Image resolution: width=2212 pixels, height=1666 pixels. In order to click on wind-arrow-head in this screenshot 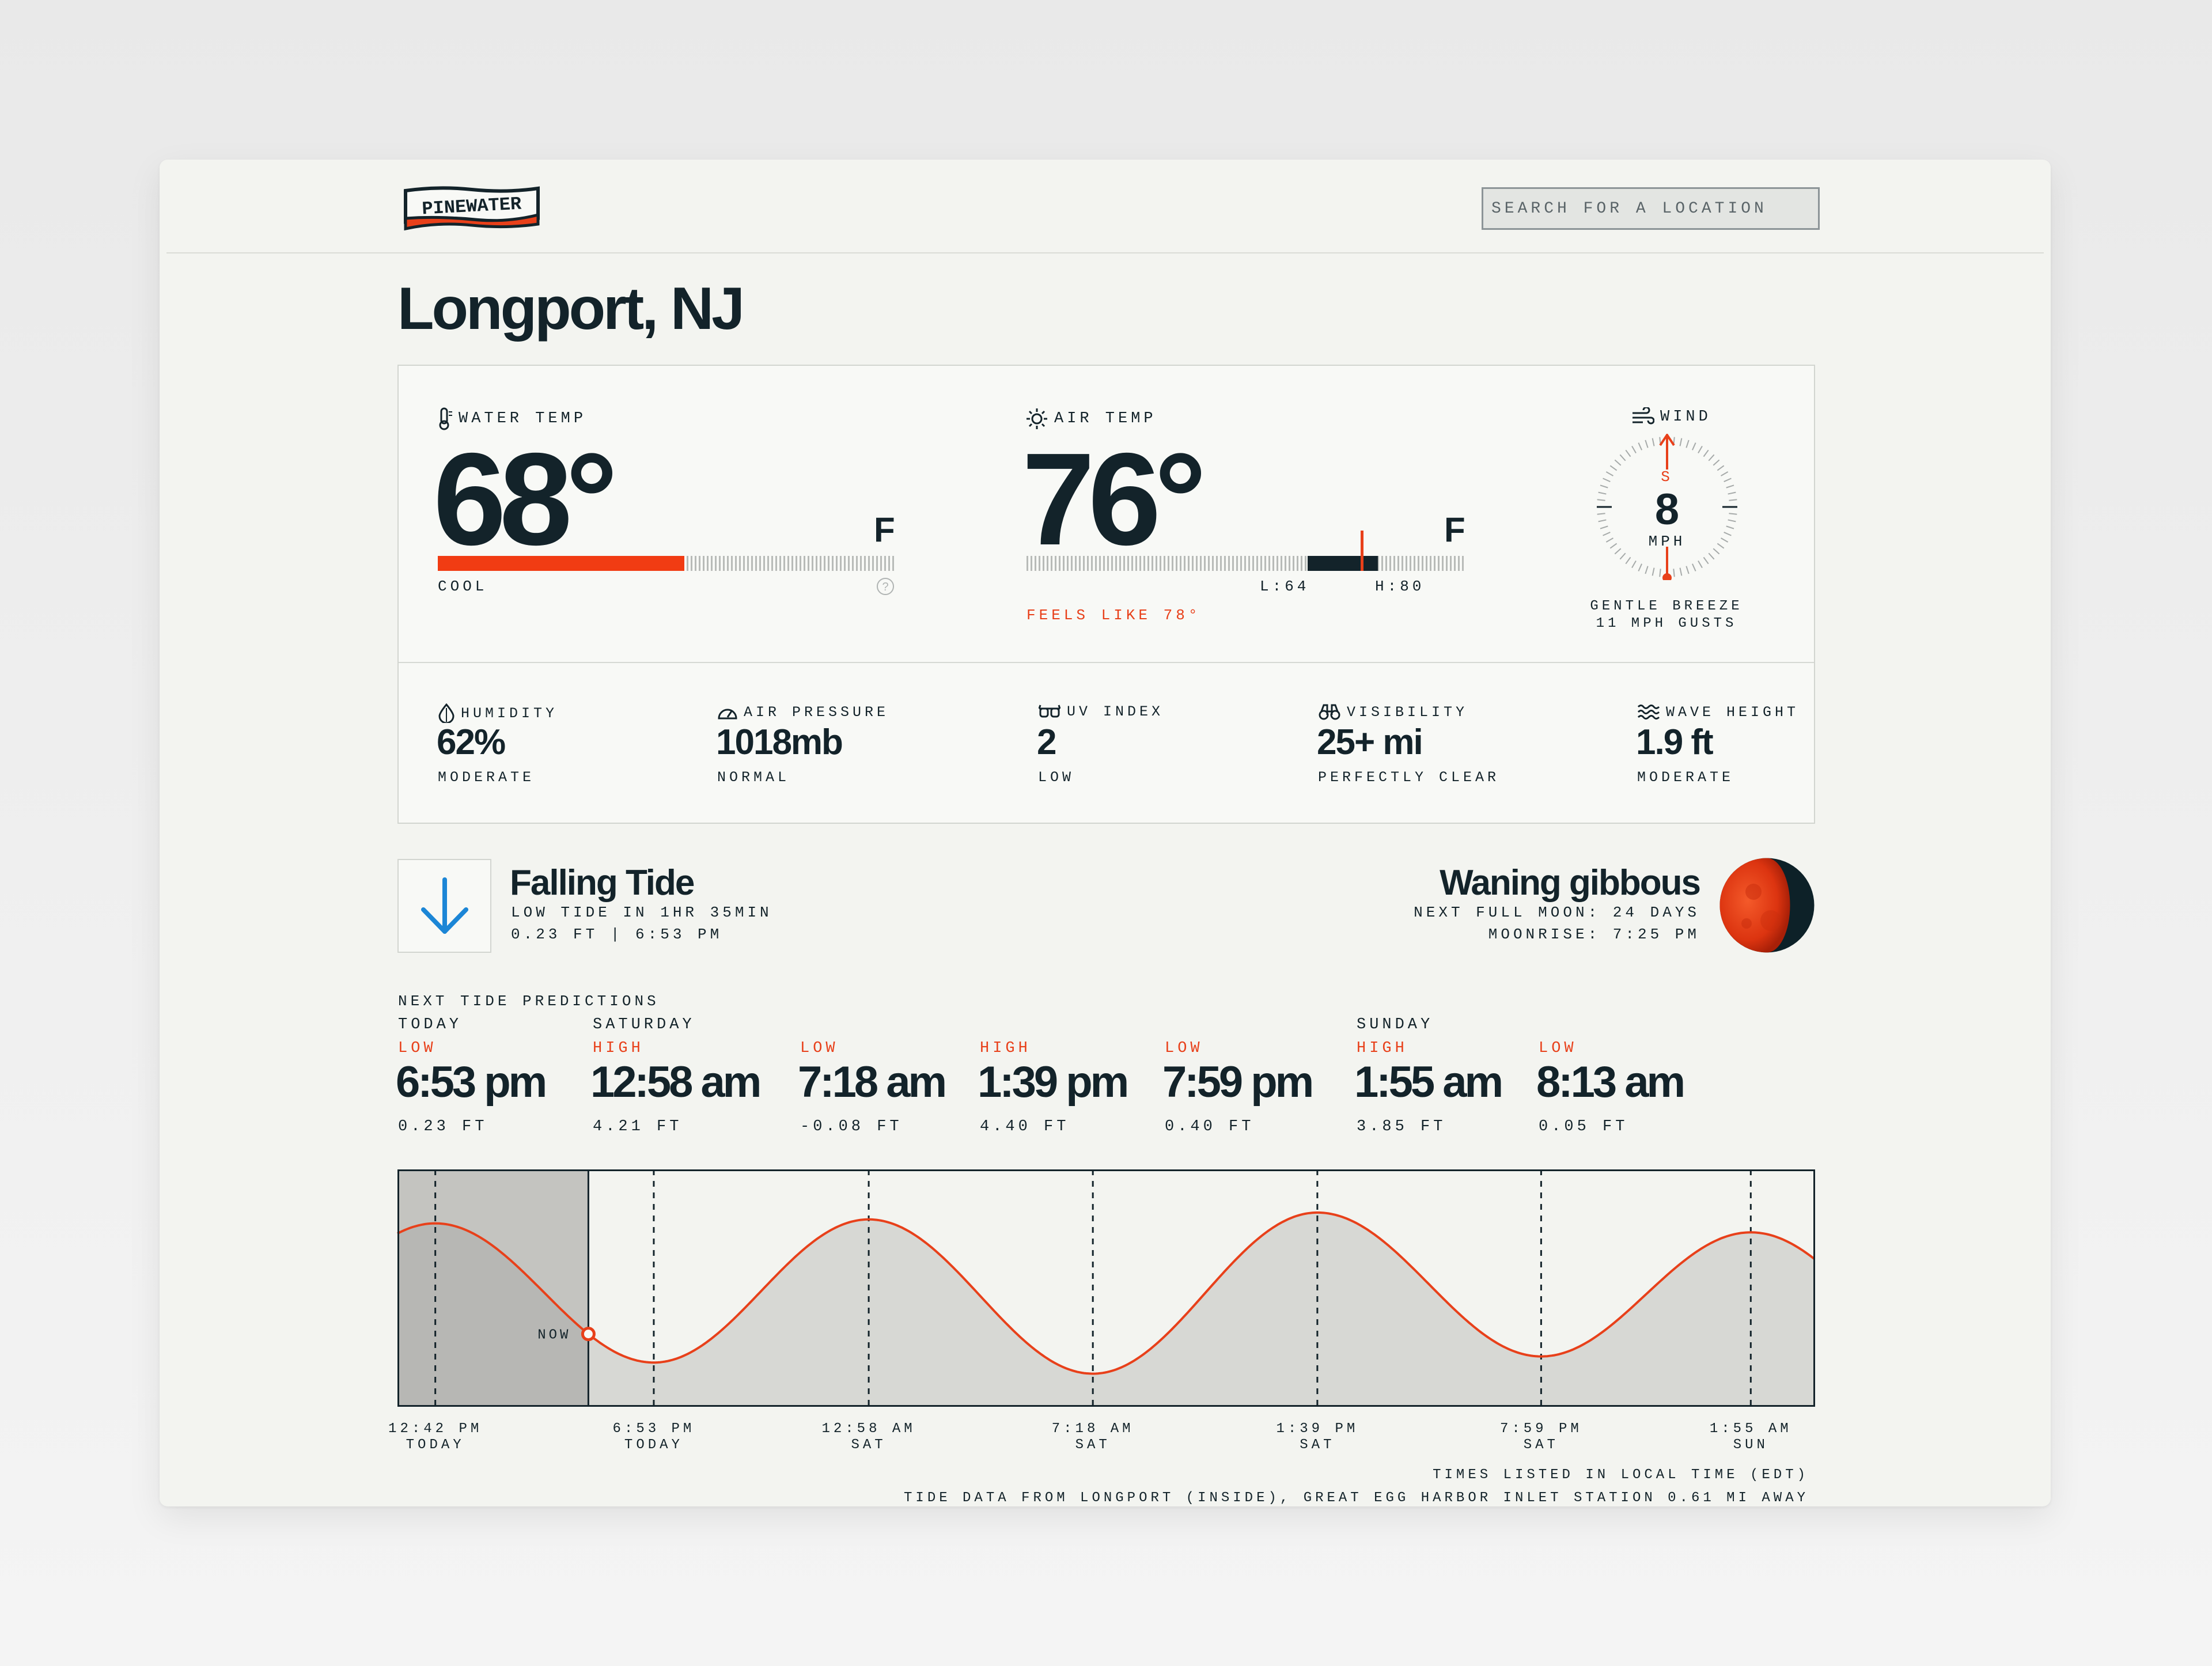, I will do `click(1667, 440)`.